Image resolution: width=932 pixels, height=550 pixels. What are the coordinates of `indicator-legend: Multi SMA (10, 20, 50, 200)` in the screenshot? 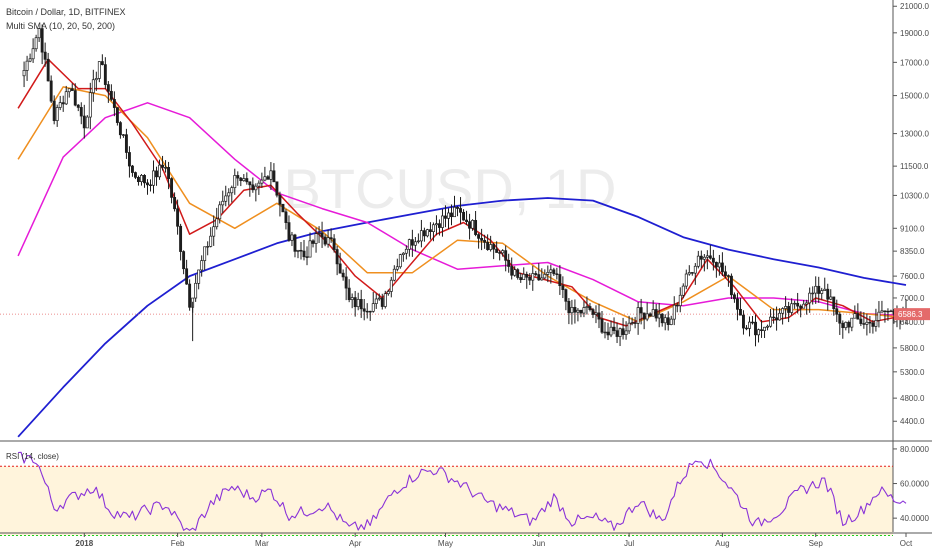 It's located at (60, 26).